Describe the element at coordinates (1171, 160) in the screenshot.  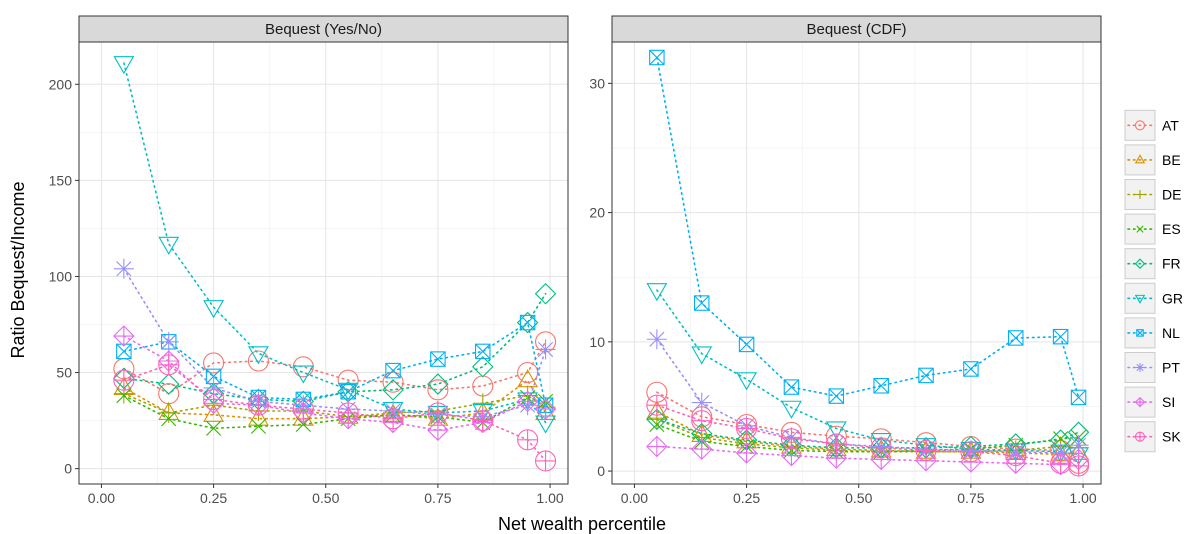
I see `legend-label: BE` at that location.